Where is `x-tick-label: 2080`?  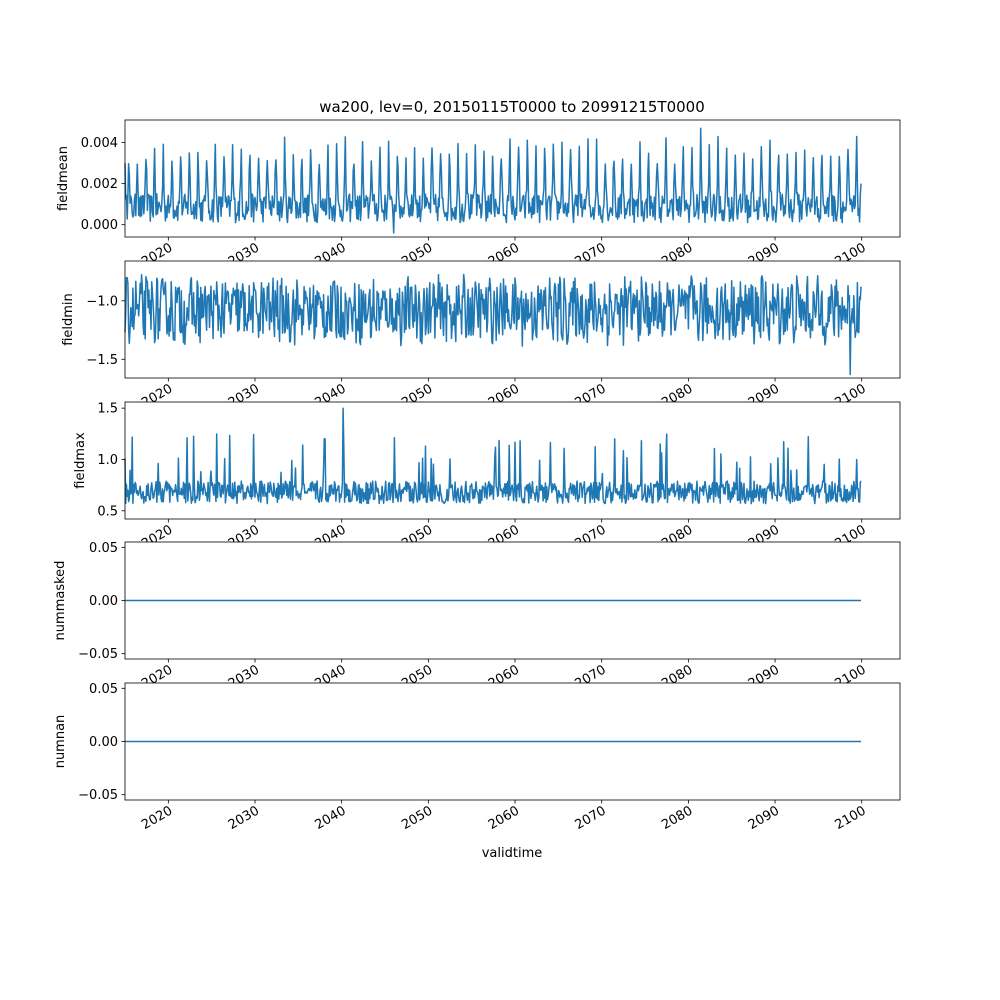 x-tick-label: 2080 is located at coordinates (677, 818).